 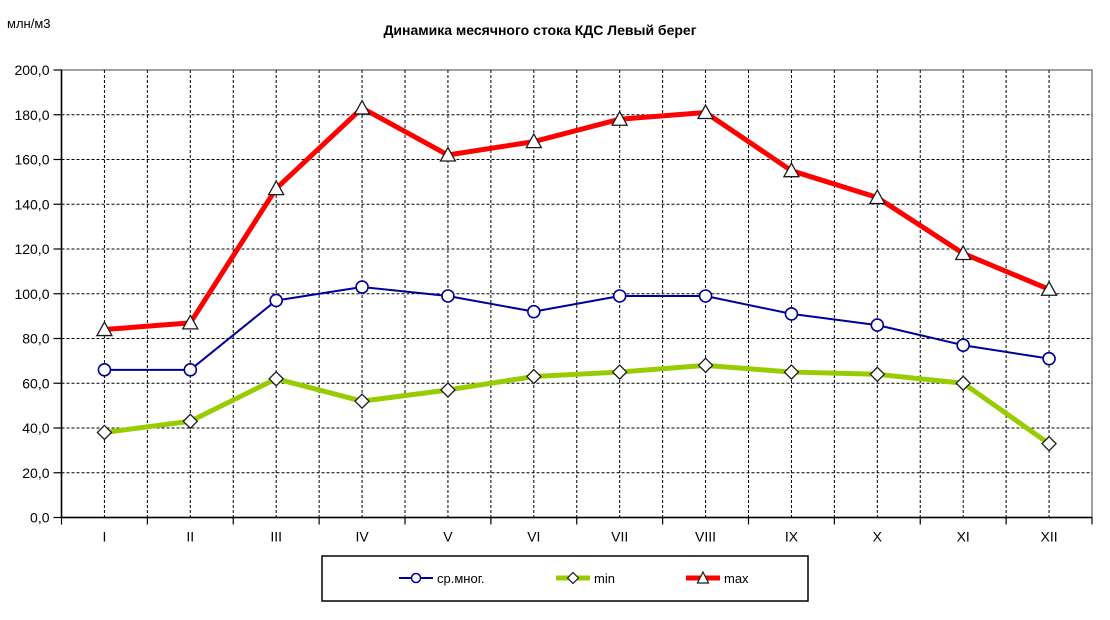 I want to click on legend-label-srmnog: ср.мног., so click(x=460, y=578).